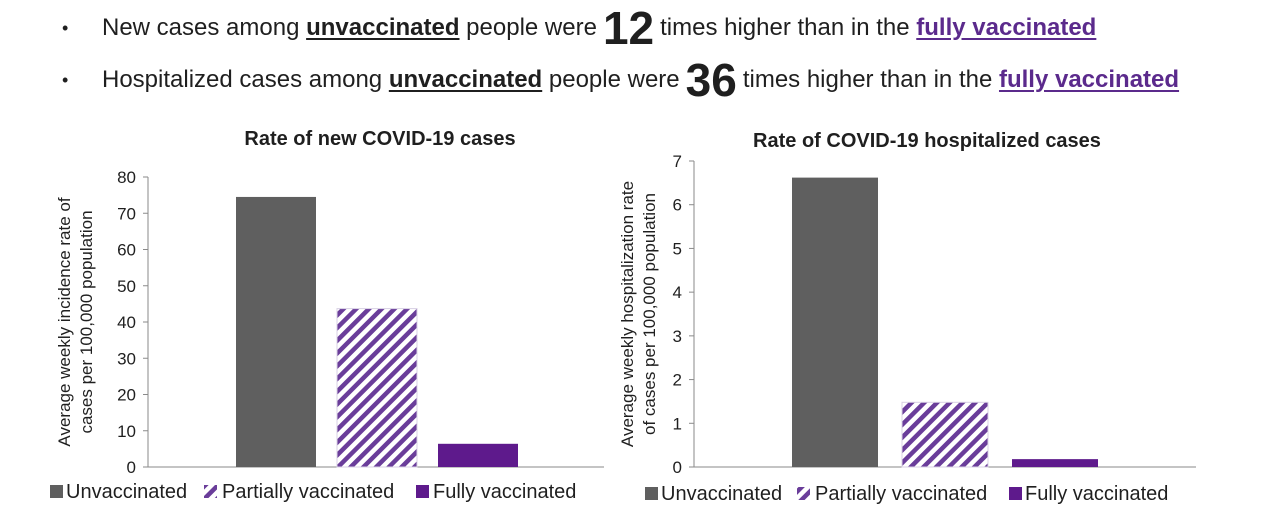 The width and height of the screenshot is (1264, 513). I want to click on y-tick-label: 80, so click(126, 177).